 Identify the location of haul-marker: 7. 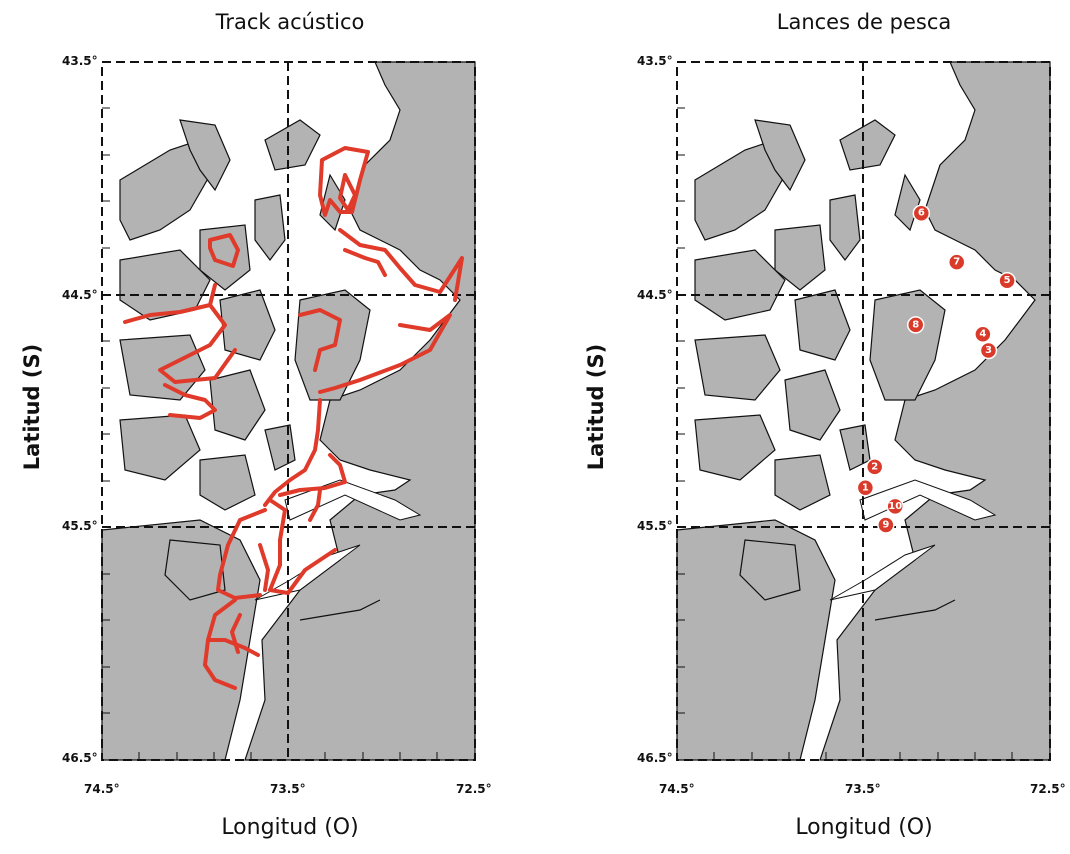
(957, 262).